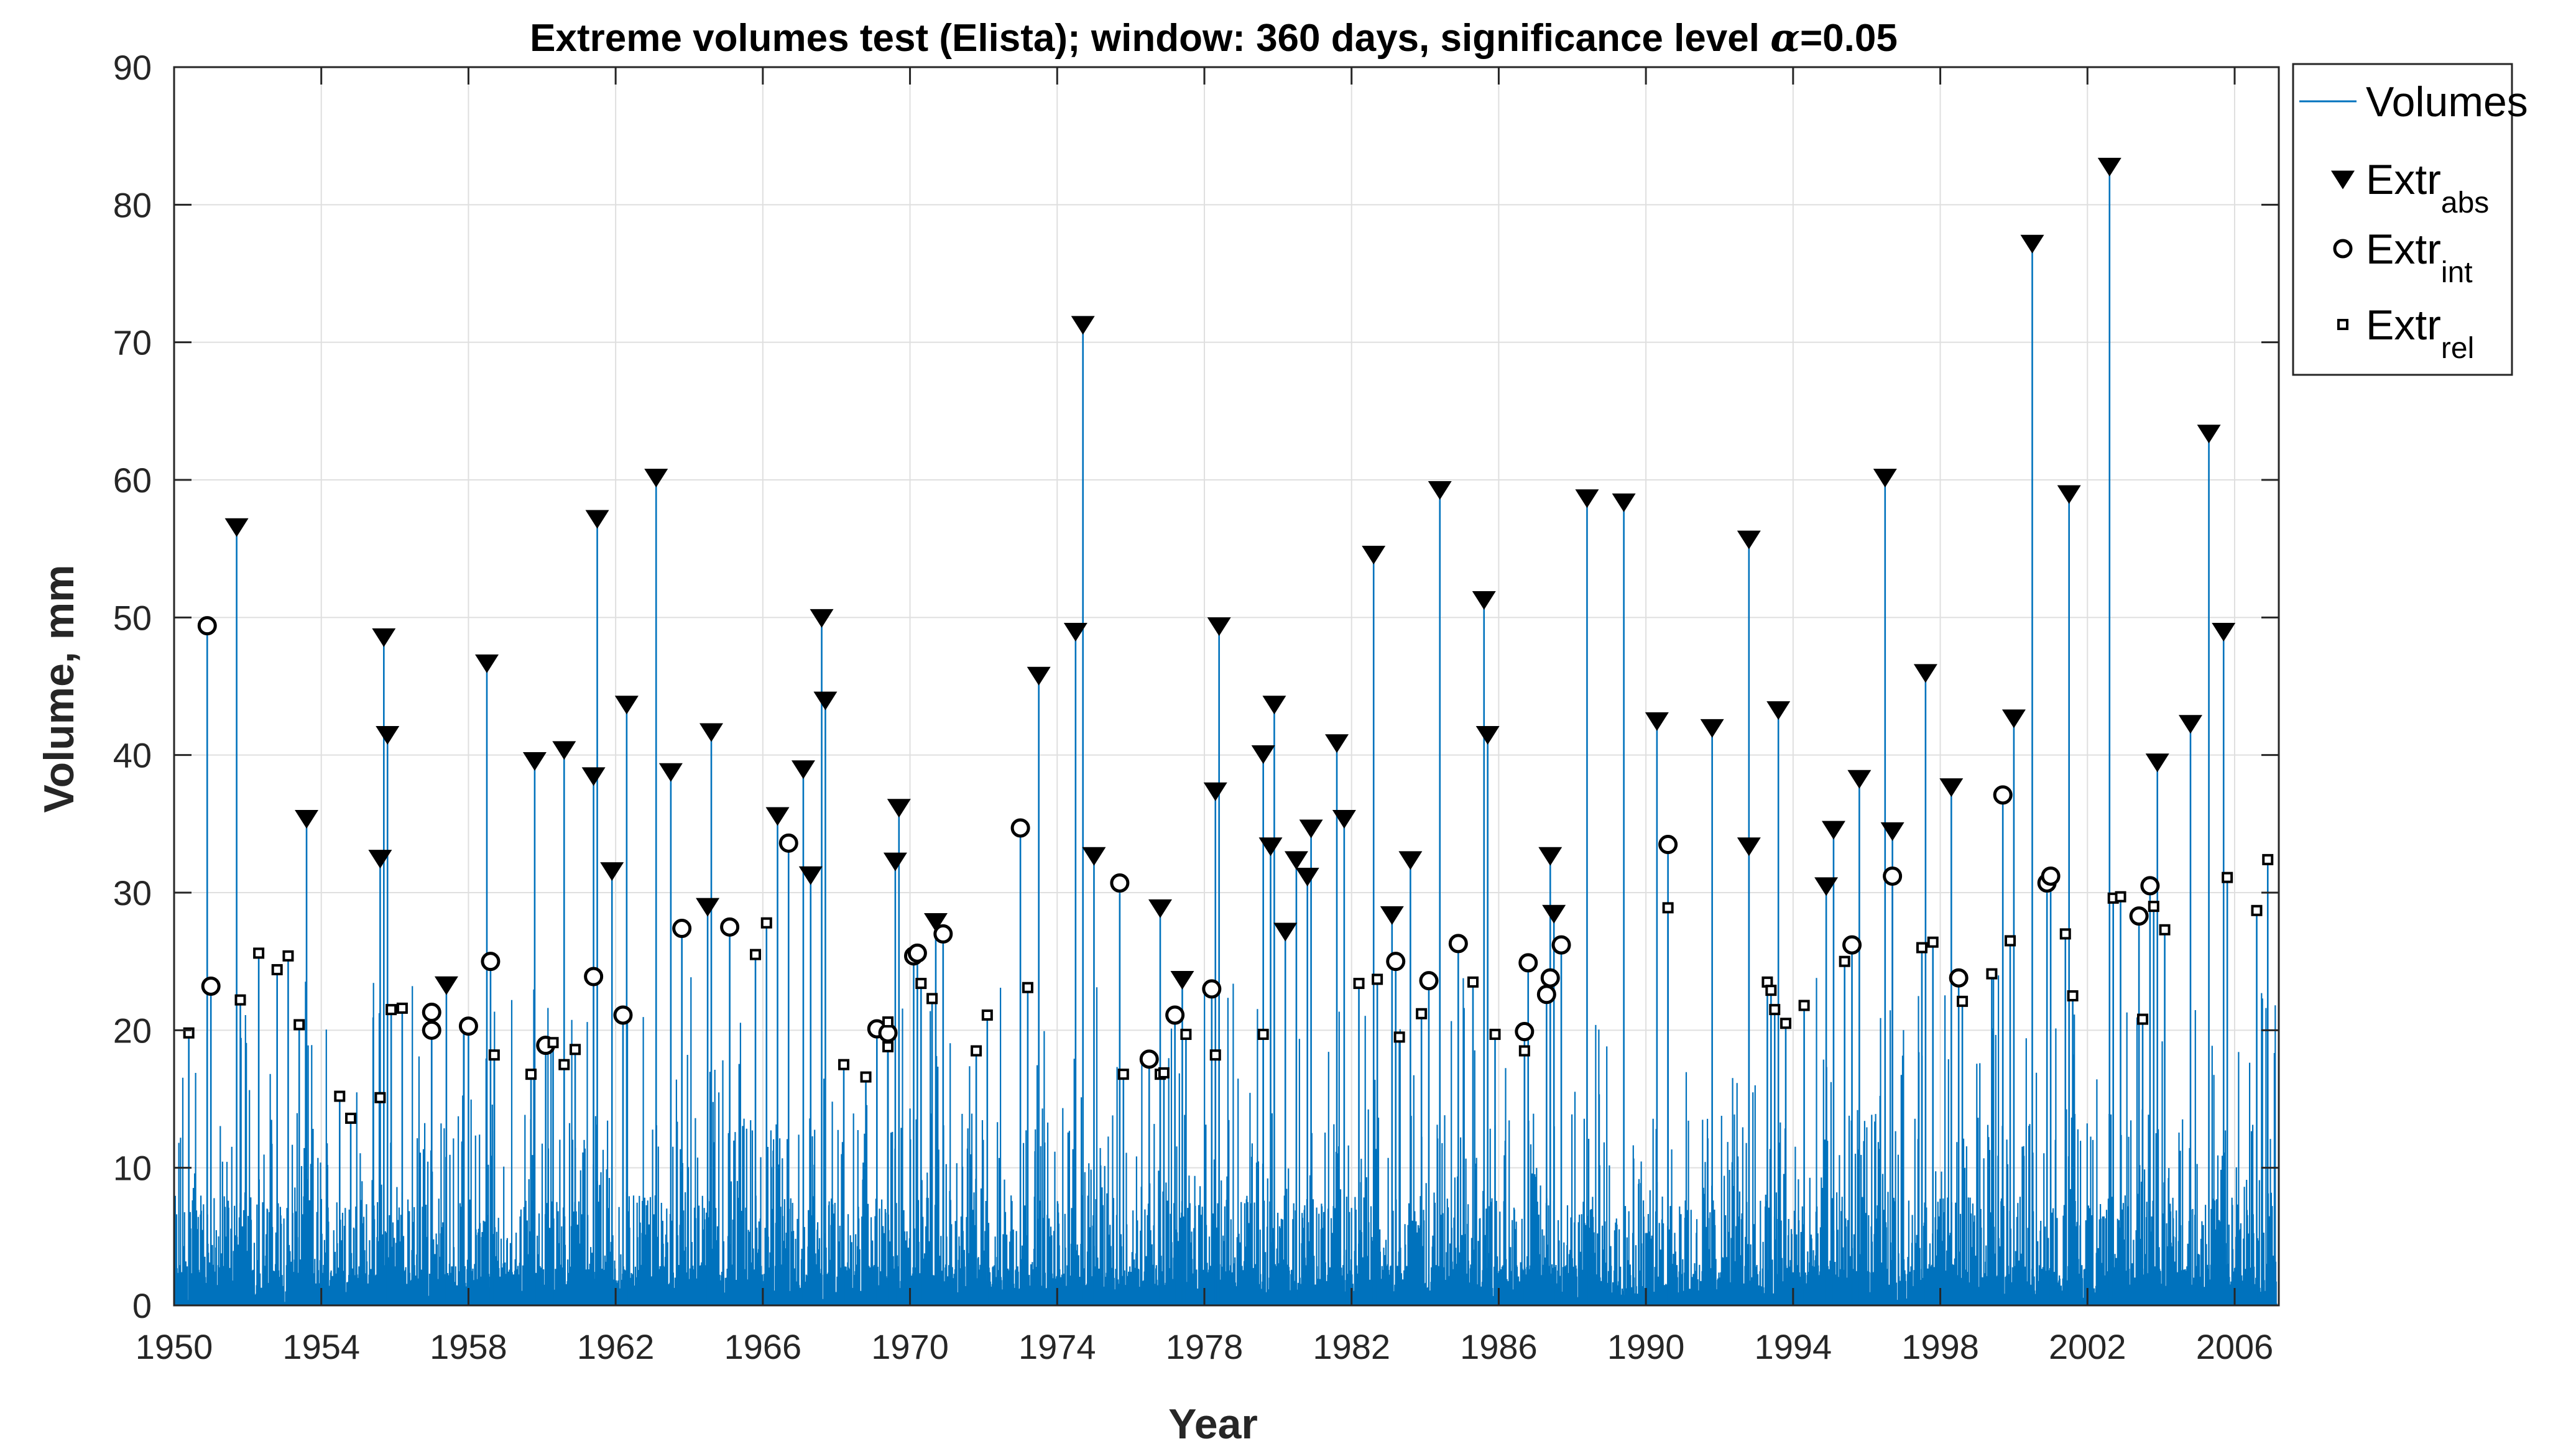  I want to click on legend-swatch-triangle-down, so click(2343, 180).